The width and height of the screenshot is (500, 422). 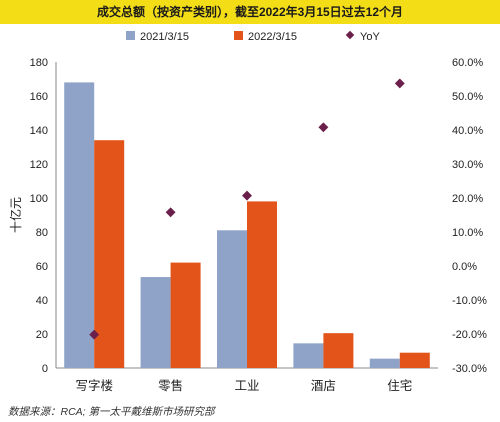 I want to click on x-tick-label: 工业, so click(x=246, y=386).